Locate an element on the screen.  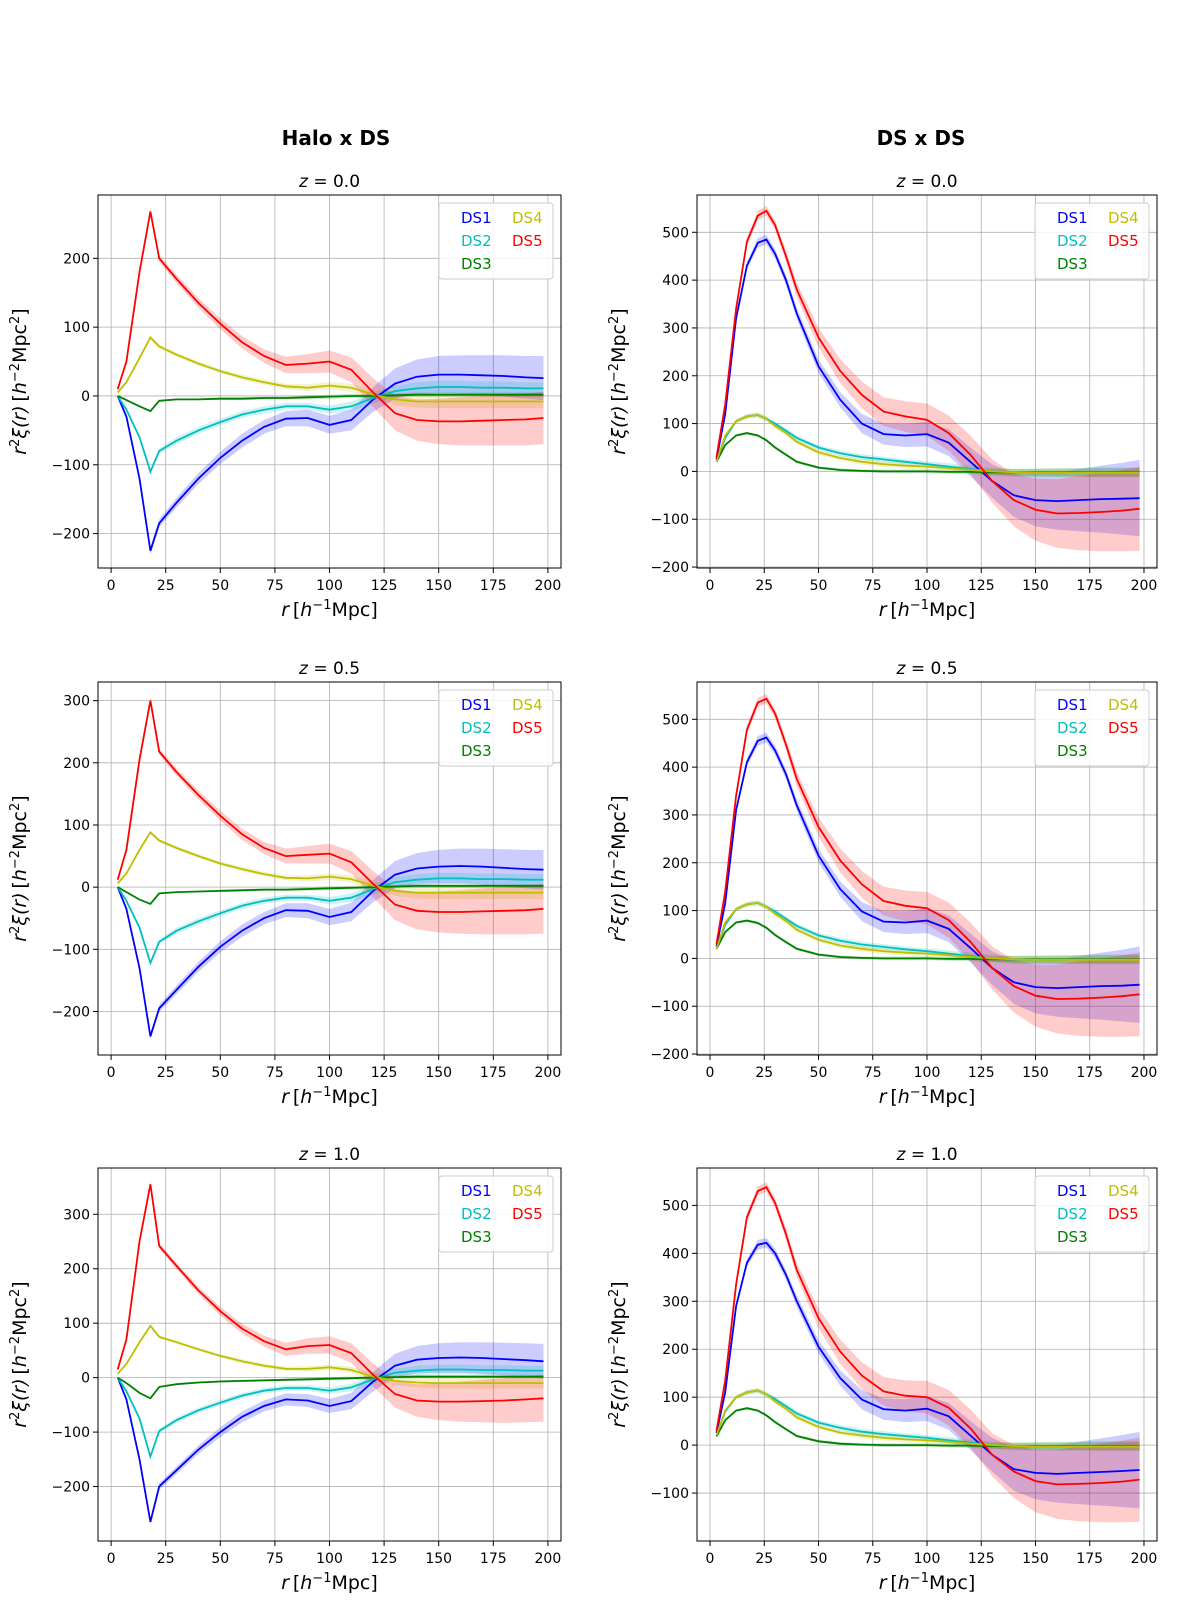
line-ds3 is located at coordinates (330, 895).